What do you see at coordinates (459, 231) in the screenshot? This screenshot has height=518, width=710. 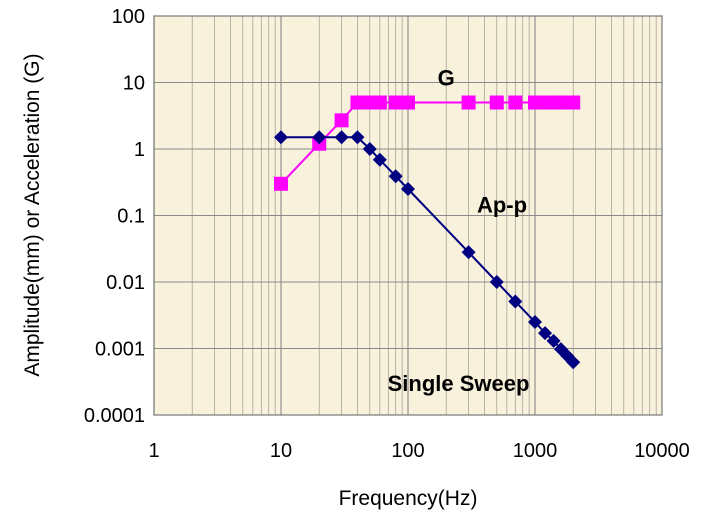 I see `annotations: G Ap-p Single Sweep` at bounding box center [459, 231].